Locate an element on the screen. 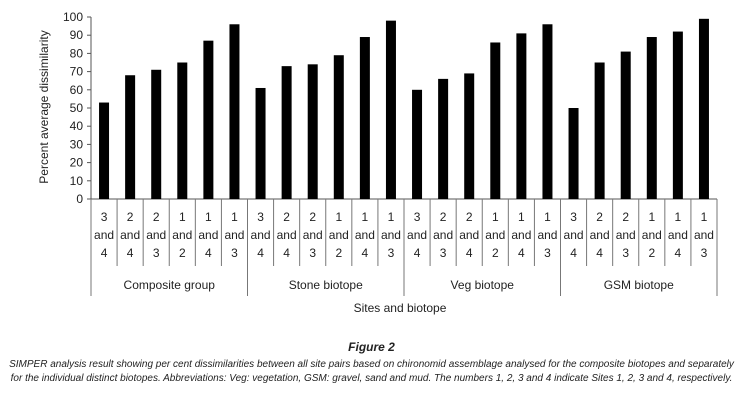 The image size is (743, 411). figure-title: Figure 2 is located at coordinates (371, 347).